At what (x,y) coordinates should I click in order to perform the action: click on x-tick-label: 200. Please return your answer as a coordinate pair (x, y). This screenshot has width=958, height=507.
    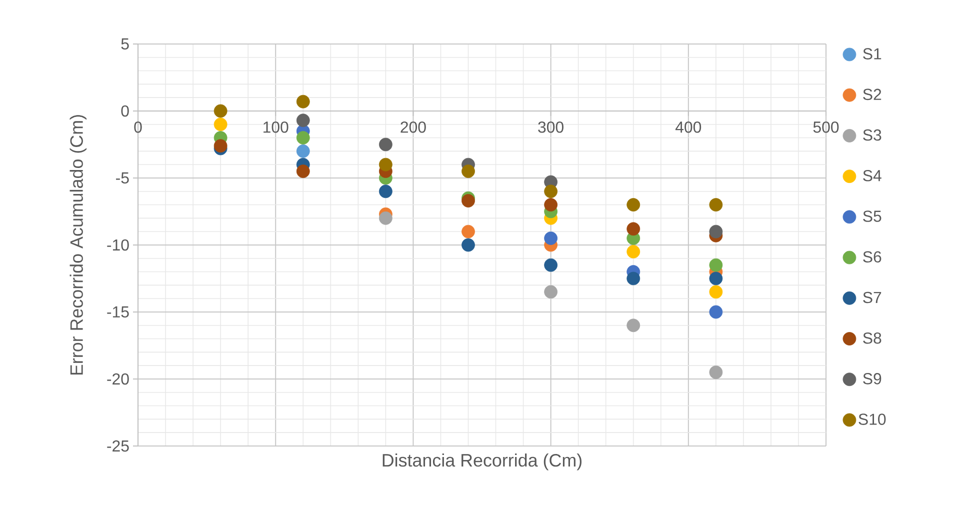
    Looking at the image, I should click on (413, 127).